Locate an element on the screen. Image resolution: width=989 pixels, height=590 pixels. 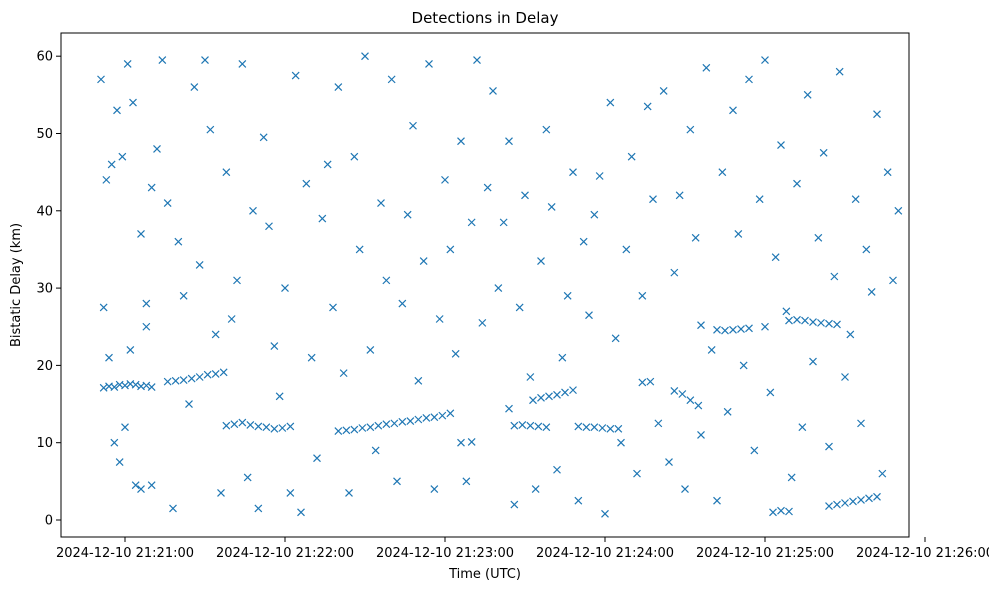
chart-title: Detections in Delay is located at coordinates (485, 18).